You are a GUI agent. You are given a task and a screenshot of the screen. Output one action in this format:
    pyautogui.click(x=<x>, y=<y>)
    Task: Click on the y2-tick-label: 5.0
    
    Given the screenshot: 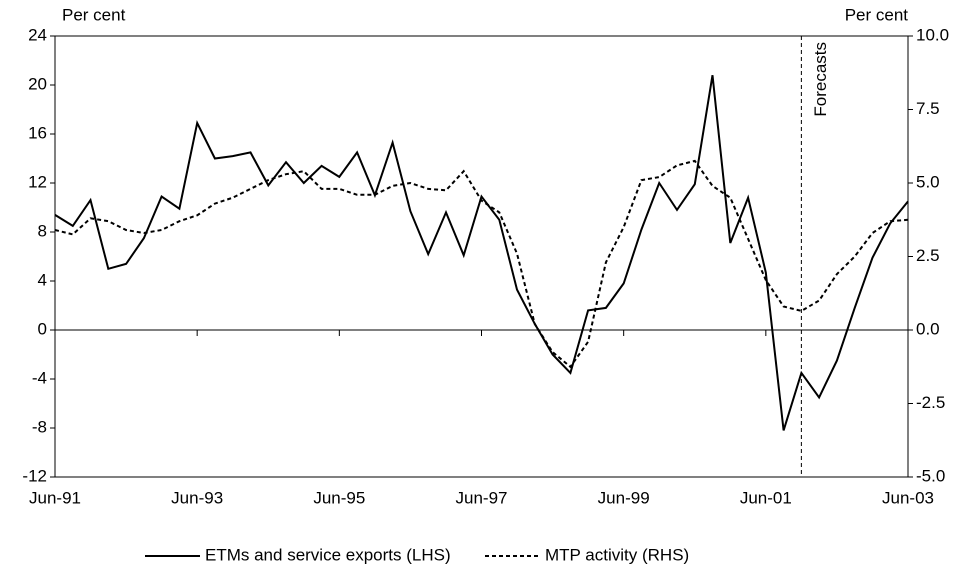 What is the action you would take?
    pyautogui.click(x=928, y=181)
    